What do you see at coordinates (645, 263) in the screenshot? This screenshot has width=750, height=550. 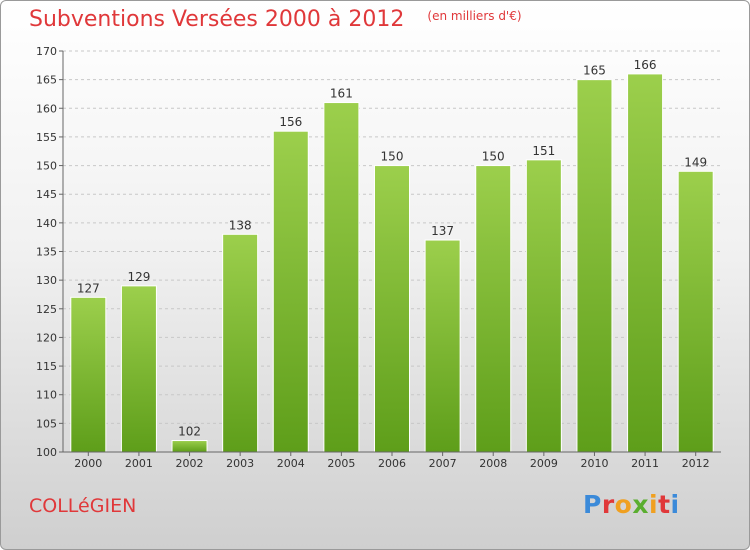 I see `bar-2011` at bounding box center [645, 263].